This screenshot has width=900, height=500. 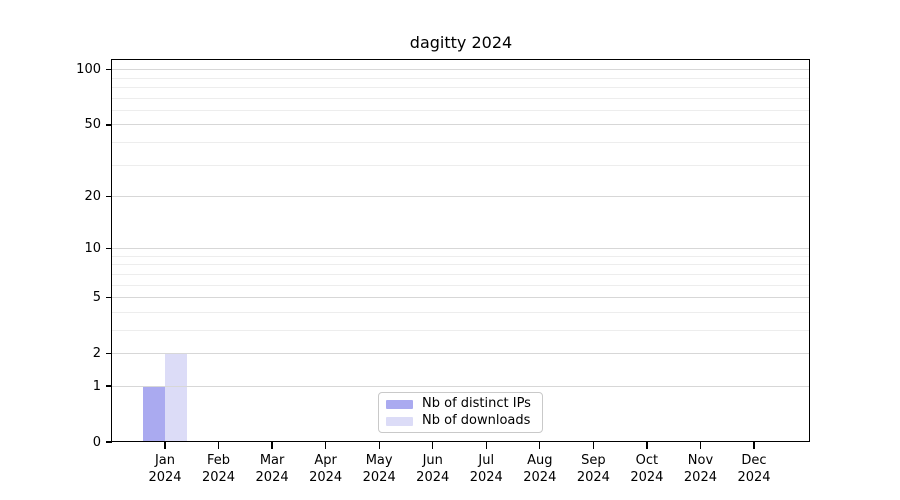 What do you see at coordinates (647, 469) in the screenshot?
I see `x-tick-label: Oct 2024` at bounding box center [647, 469].